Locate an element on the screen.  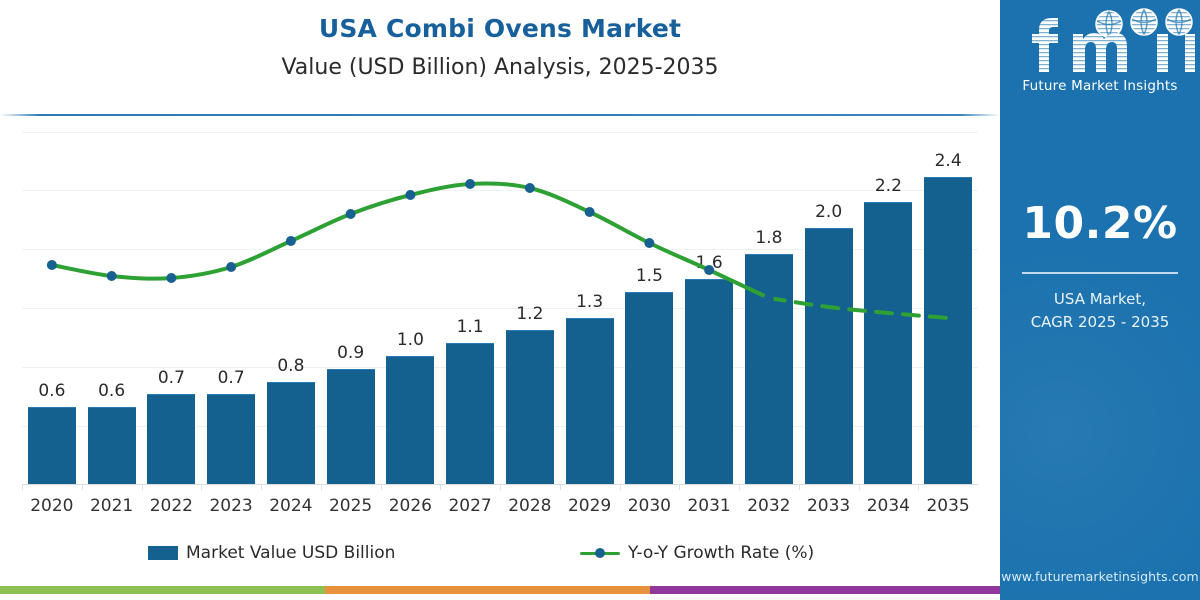
growth-marker-2026 is located at coordinates (410, 195).